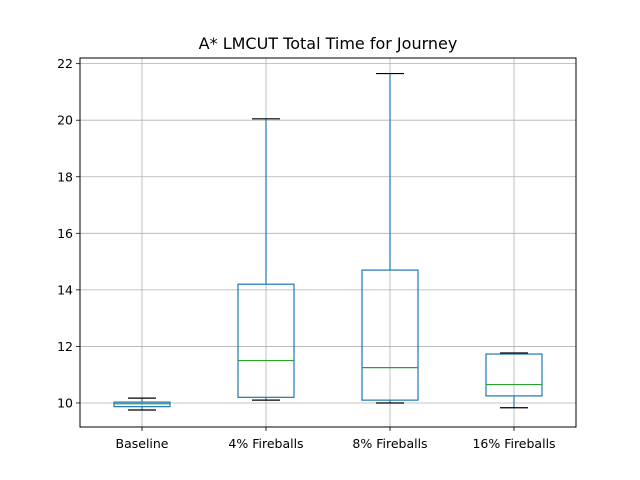  What do you see at coordinates (65, 289) in the screenshot?
I see `y-tick-label: 14` at bounding box center [65, 289].